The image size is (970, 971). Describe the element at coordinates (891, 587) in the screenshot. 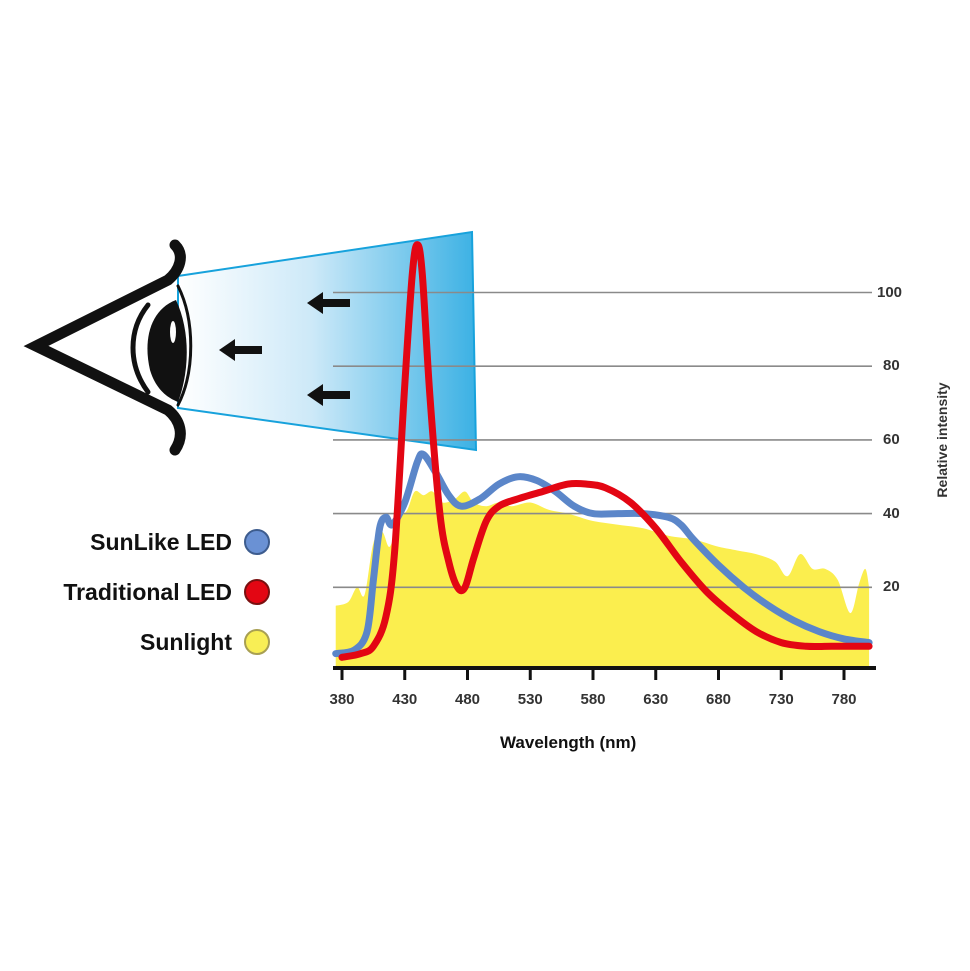

I see `y-tick-label: 20` at that location.